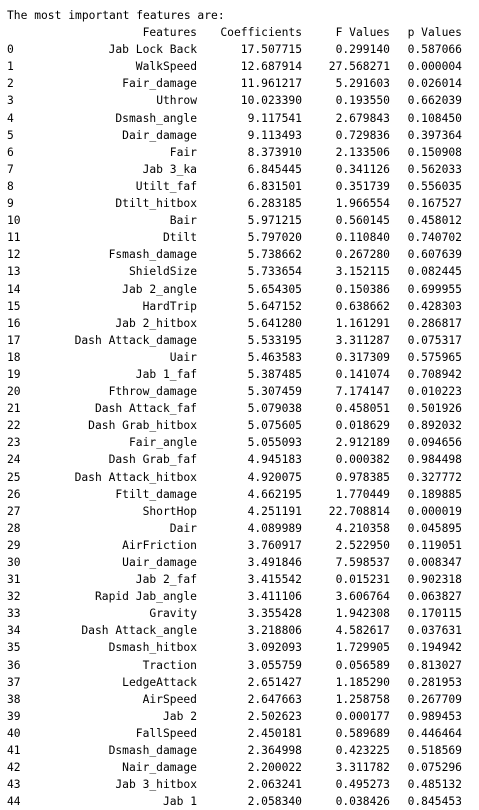  What do you see at coordinates (234, 169) in the screenshot?
I see `table-row: 7 Jab 3_ka 6.845445 0.341126 0.562033` at bounding box center [234, 169].